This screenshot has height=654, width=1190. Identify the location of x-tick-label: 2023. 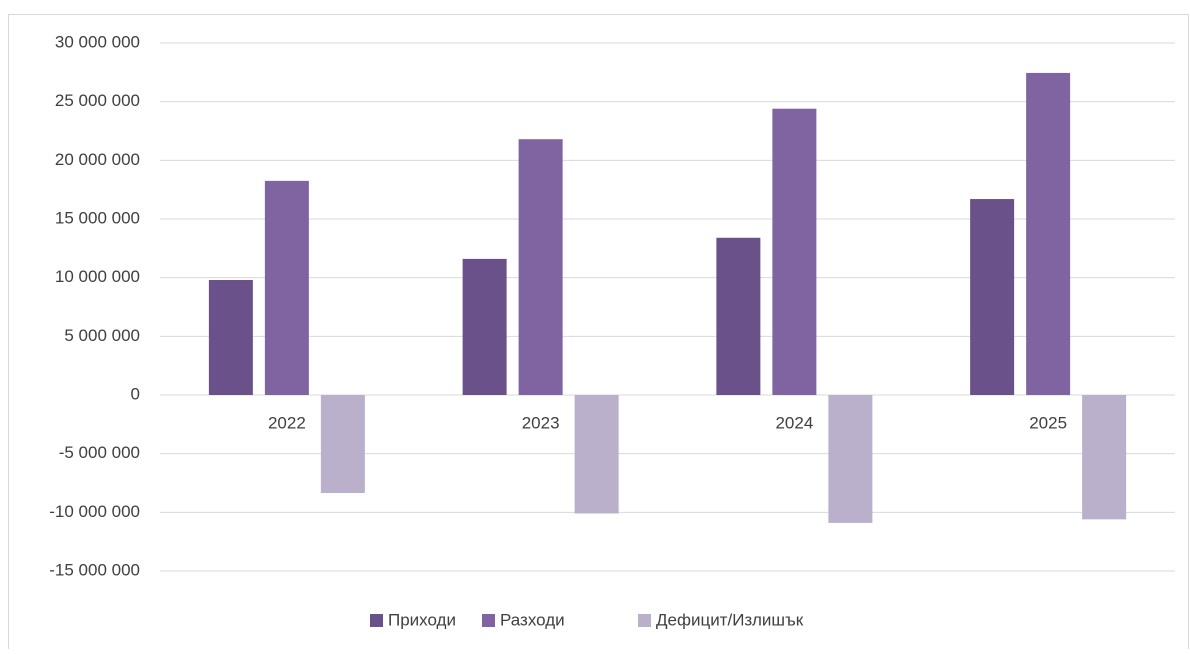
(541, 422).